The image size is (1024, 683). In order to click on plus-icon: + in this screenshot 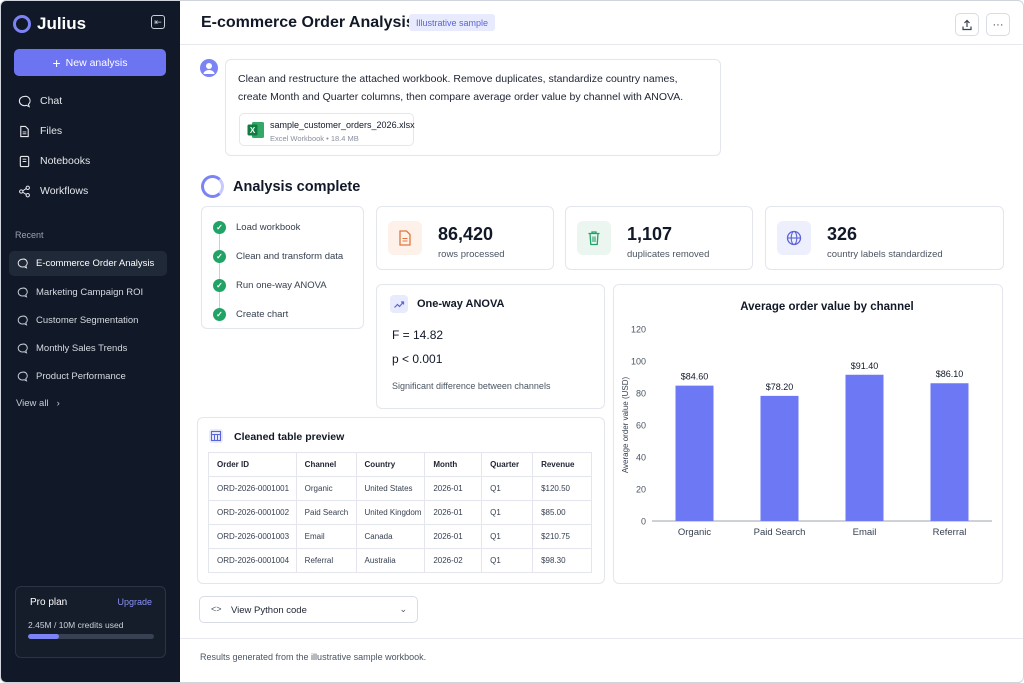, I will do `click(56, 62)`.